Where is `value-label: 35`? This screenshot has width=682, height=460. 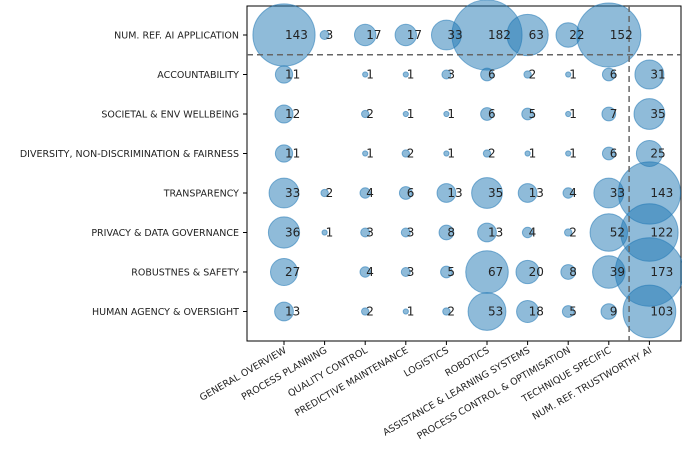 value-label: 35 is located at coordinates (495, 193).